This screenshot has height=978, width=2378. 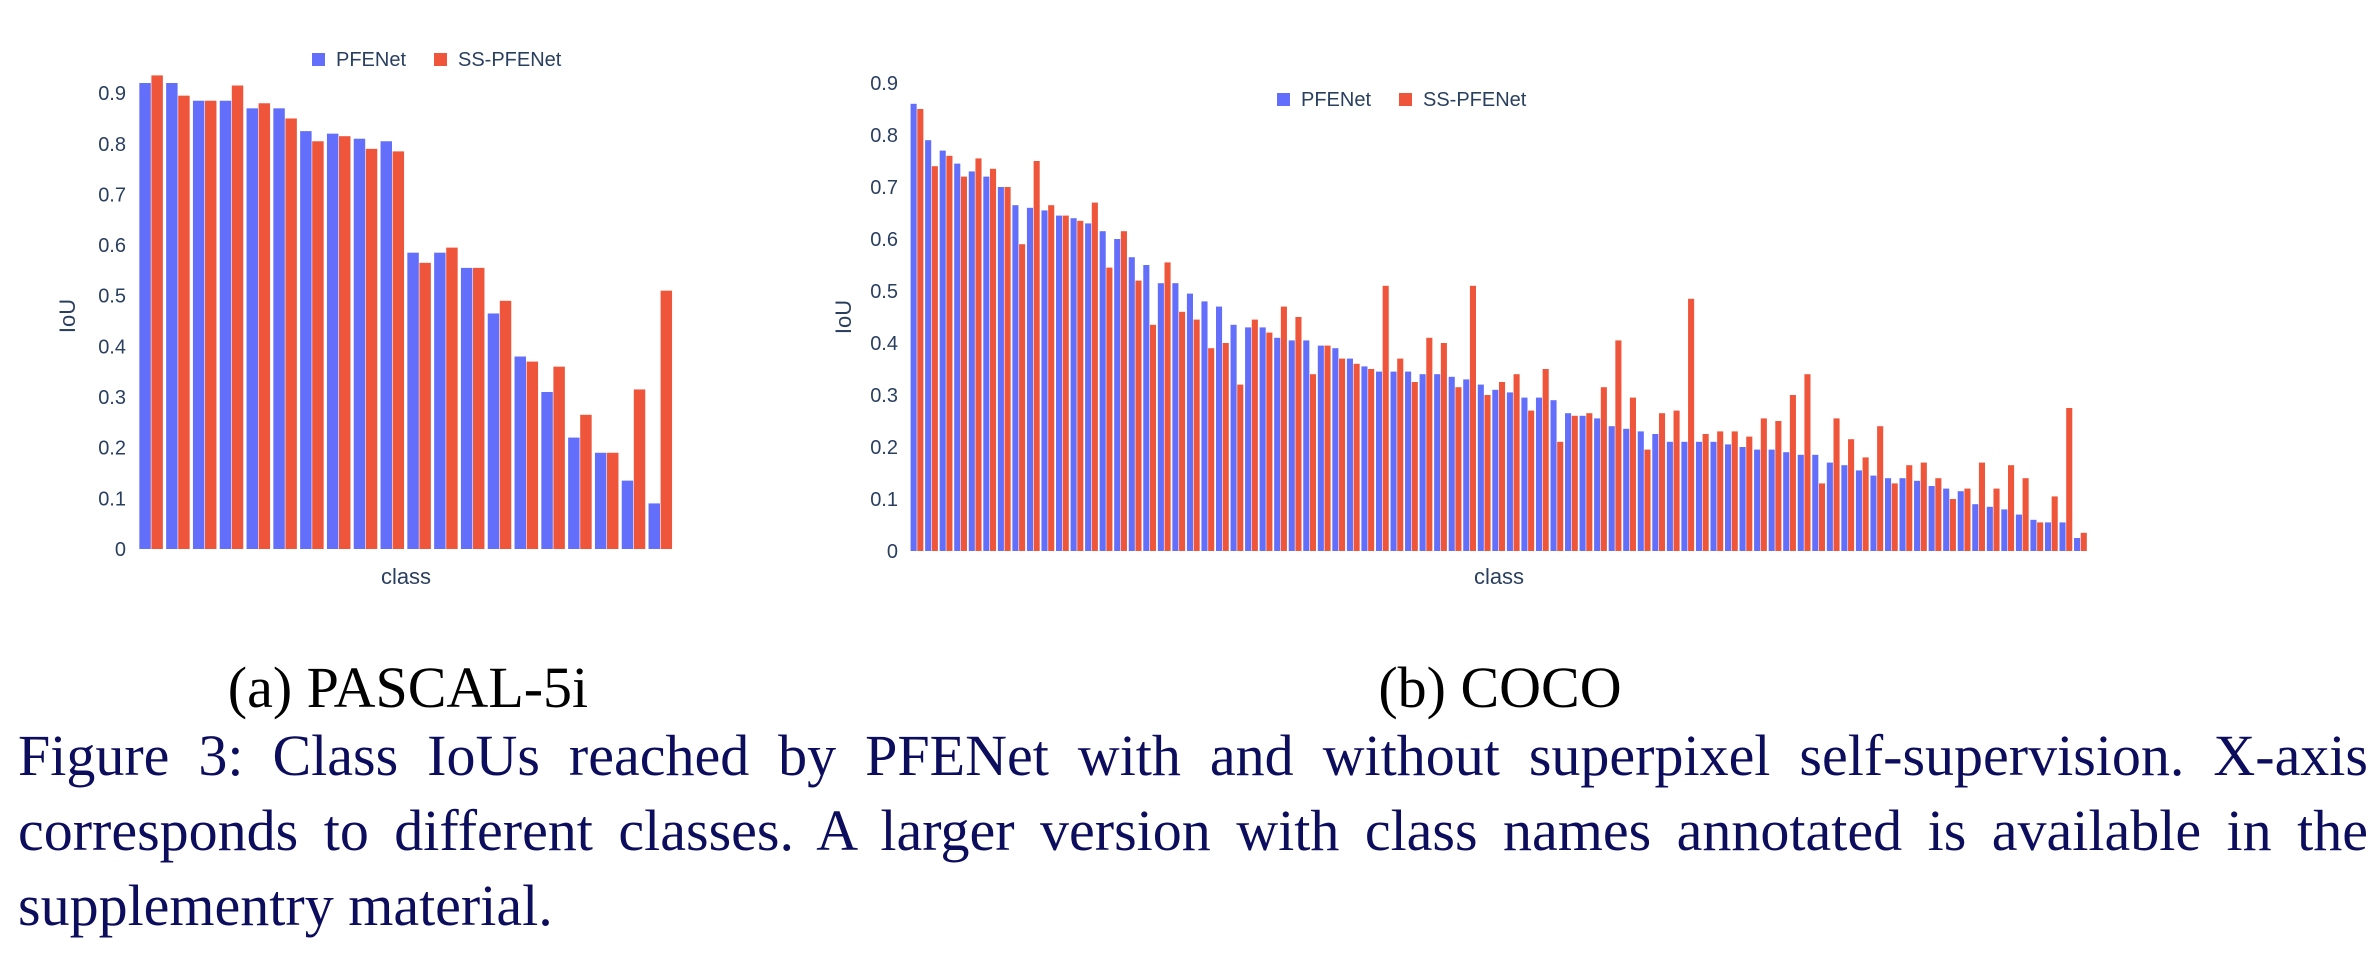 I want to click on legend-label-pfenet: PFENet, so click(x=371, y=60).